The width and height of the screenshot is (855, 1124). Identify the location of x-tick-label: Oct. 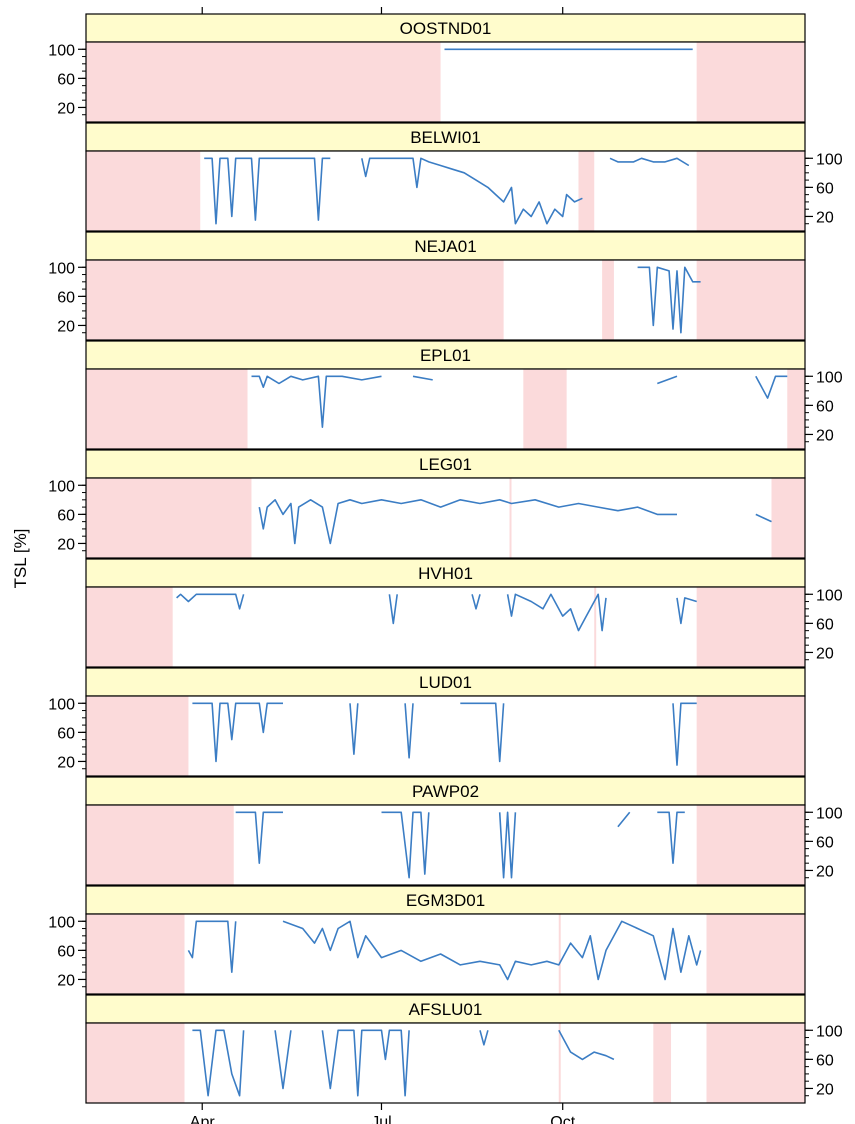
(562, 1119).